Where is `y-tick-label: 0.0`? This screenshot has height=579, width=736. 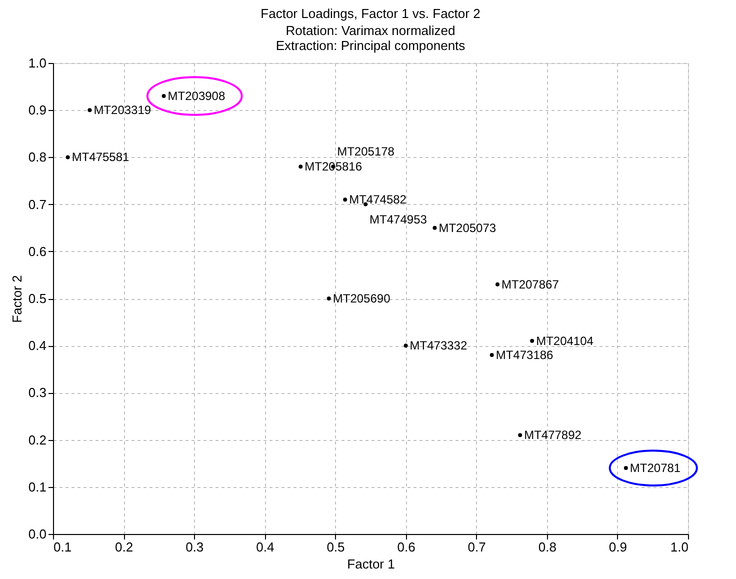 y-tick-label: 0.0 is located at coordinates (37, 534).